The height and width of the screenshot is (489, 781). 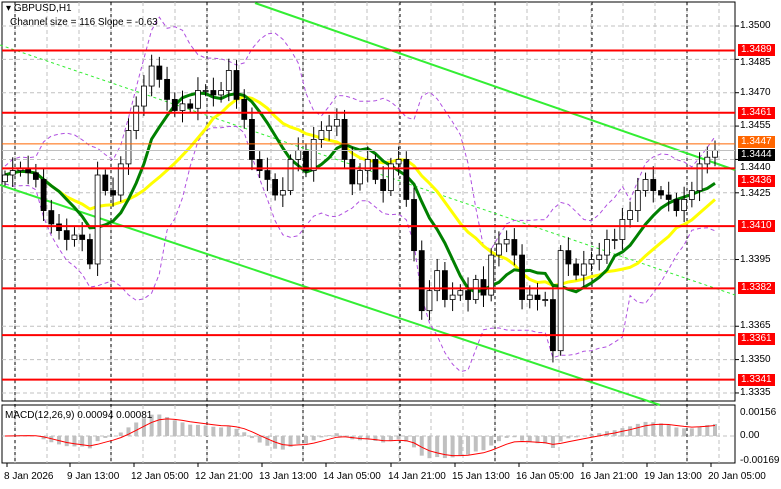 What do you see at coordinates (352, 476) in the screenshot?
I see `time-tick-label: 14 Jan 05:00` at bounding box center [352, 476].